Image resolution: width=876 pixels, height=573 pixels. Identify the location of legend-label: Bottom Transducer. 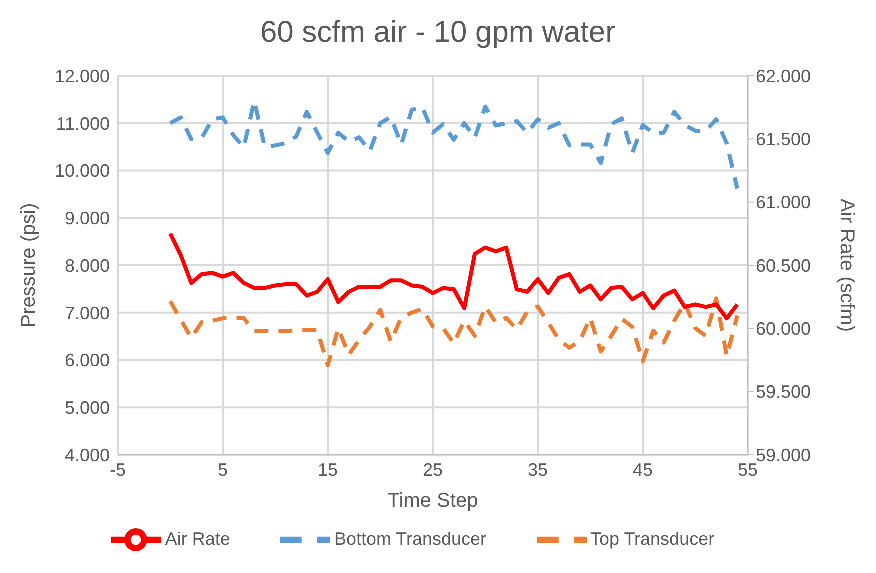
(410, 538).